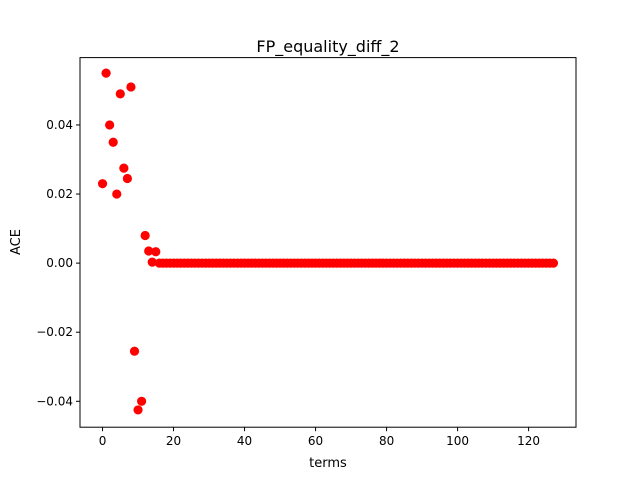  I want to click on x-tick-label: 40, so click(244, 441).